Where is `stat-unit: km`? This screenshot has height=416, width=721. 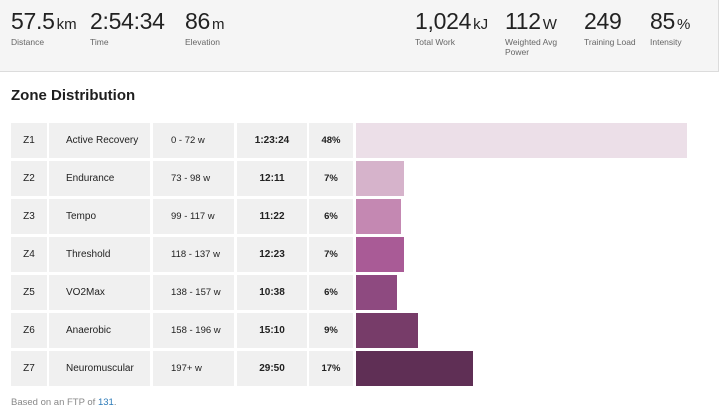
stat-unit: km is located at coordinates (66, 24).